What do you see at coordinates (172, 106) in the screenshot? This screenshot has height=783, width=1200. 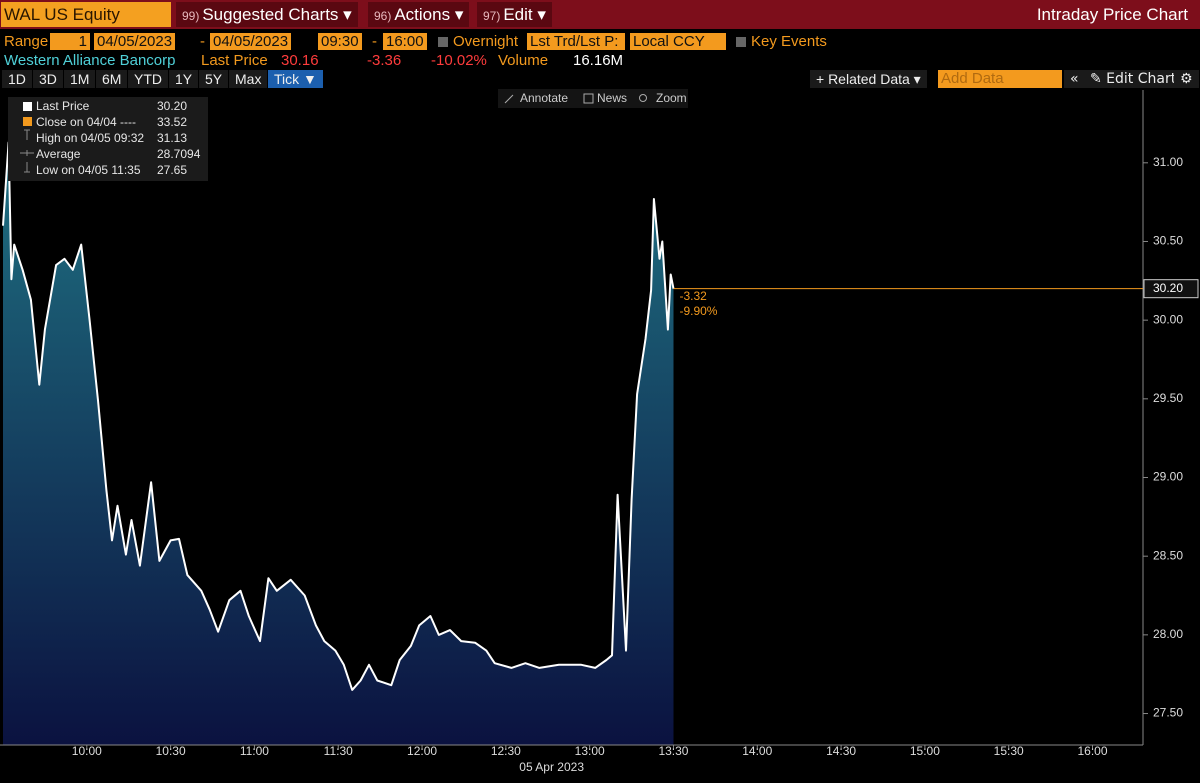 I see `legend-value: 30.20` at bounding box center [172, 106].